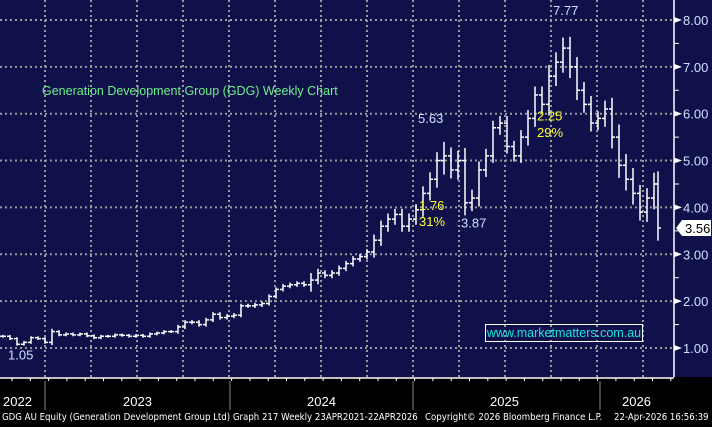  Describe the element at coordinates (695, 301) in the screenshot. I see `y-tick-label: 2.00` at that location.